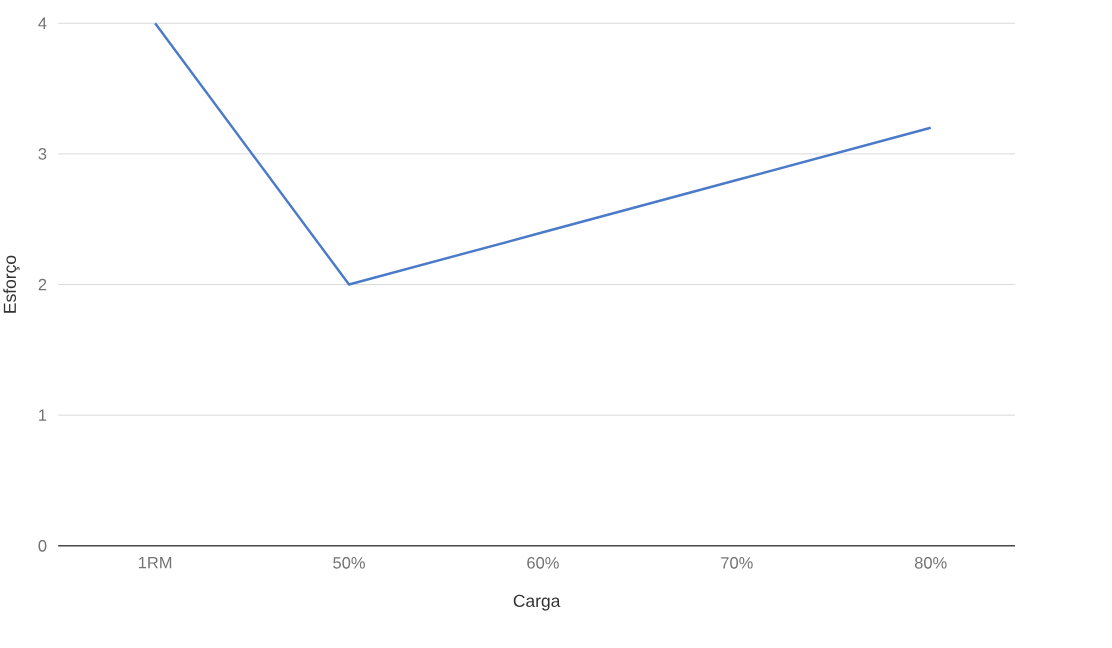  Describe the element at coordinates (42, 546) in the screenshot. I see `y-tick-label: 0` at that location.